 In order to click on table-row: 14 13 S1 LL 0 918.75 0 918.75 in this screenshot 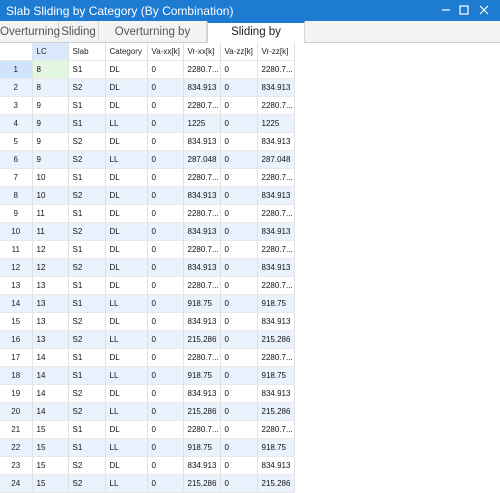, I will do `click(147, 303)`.